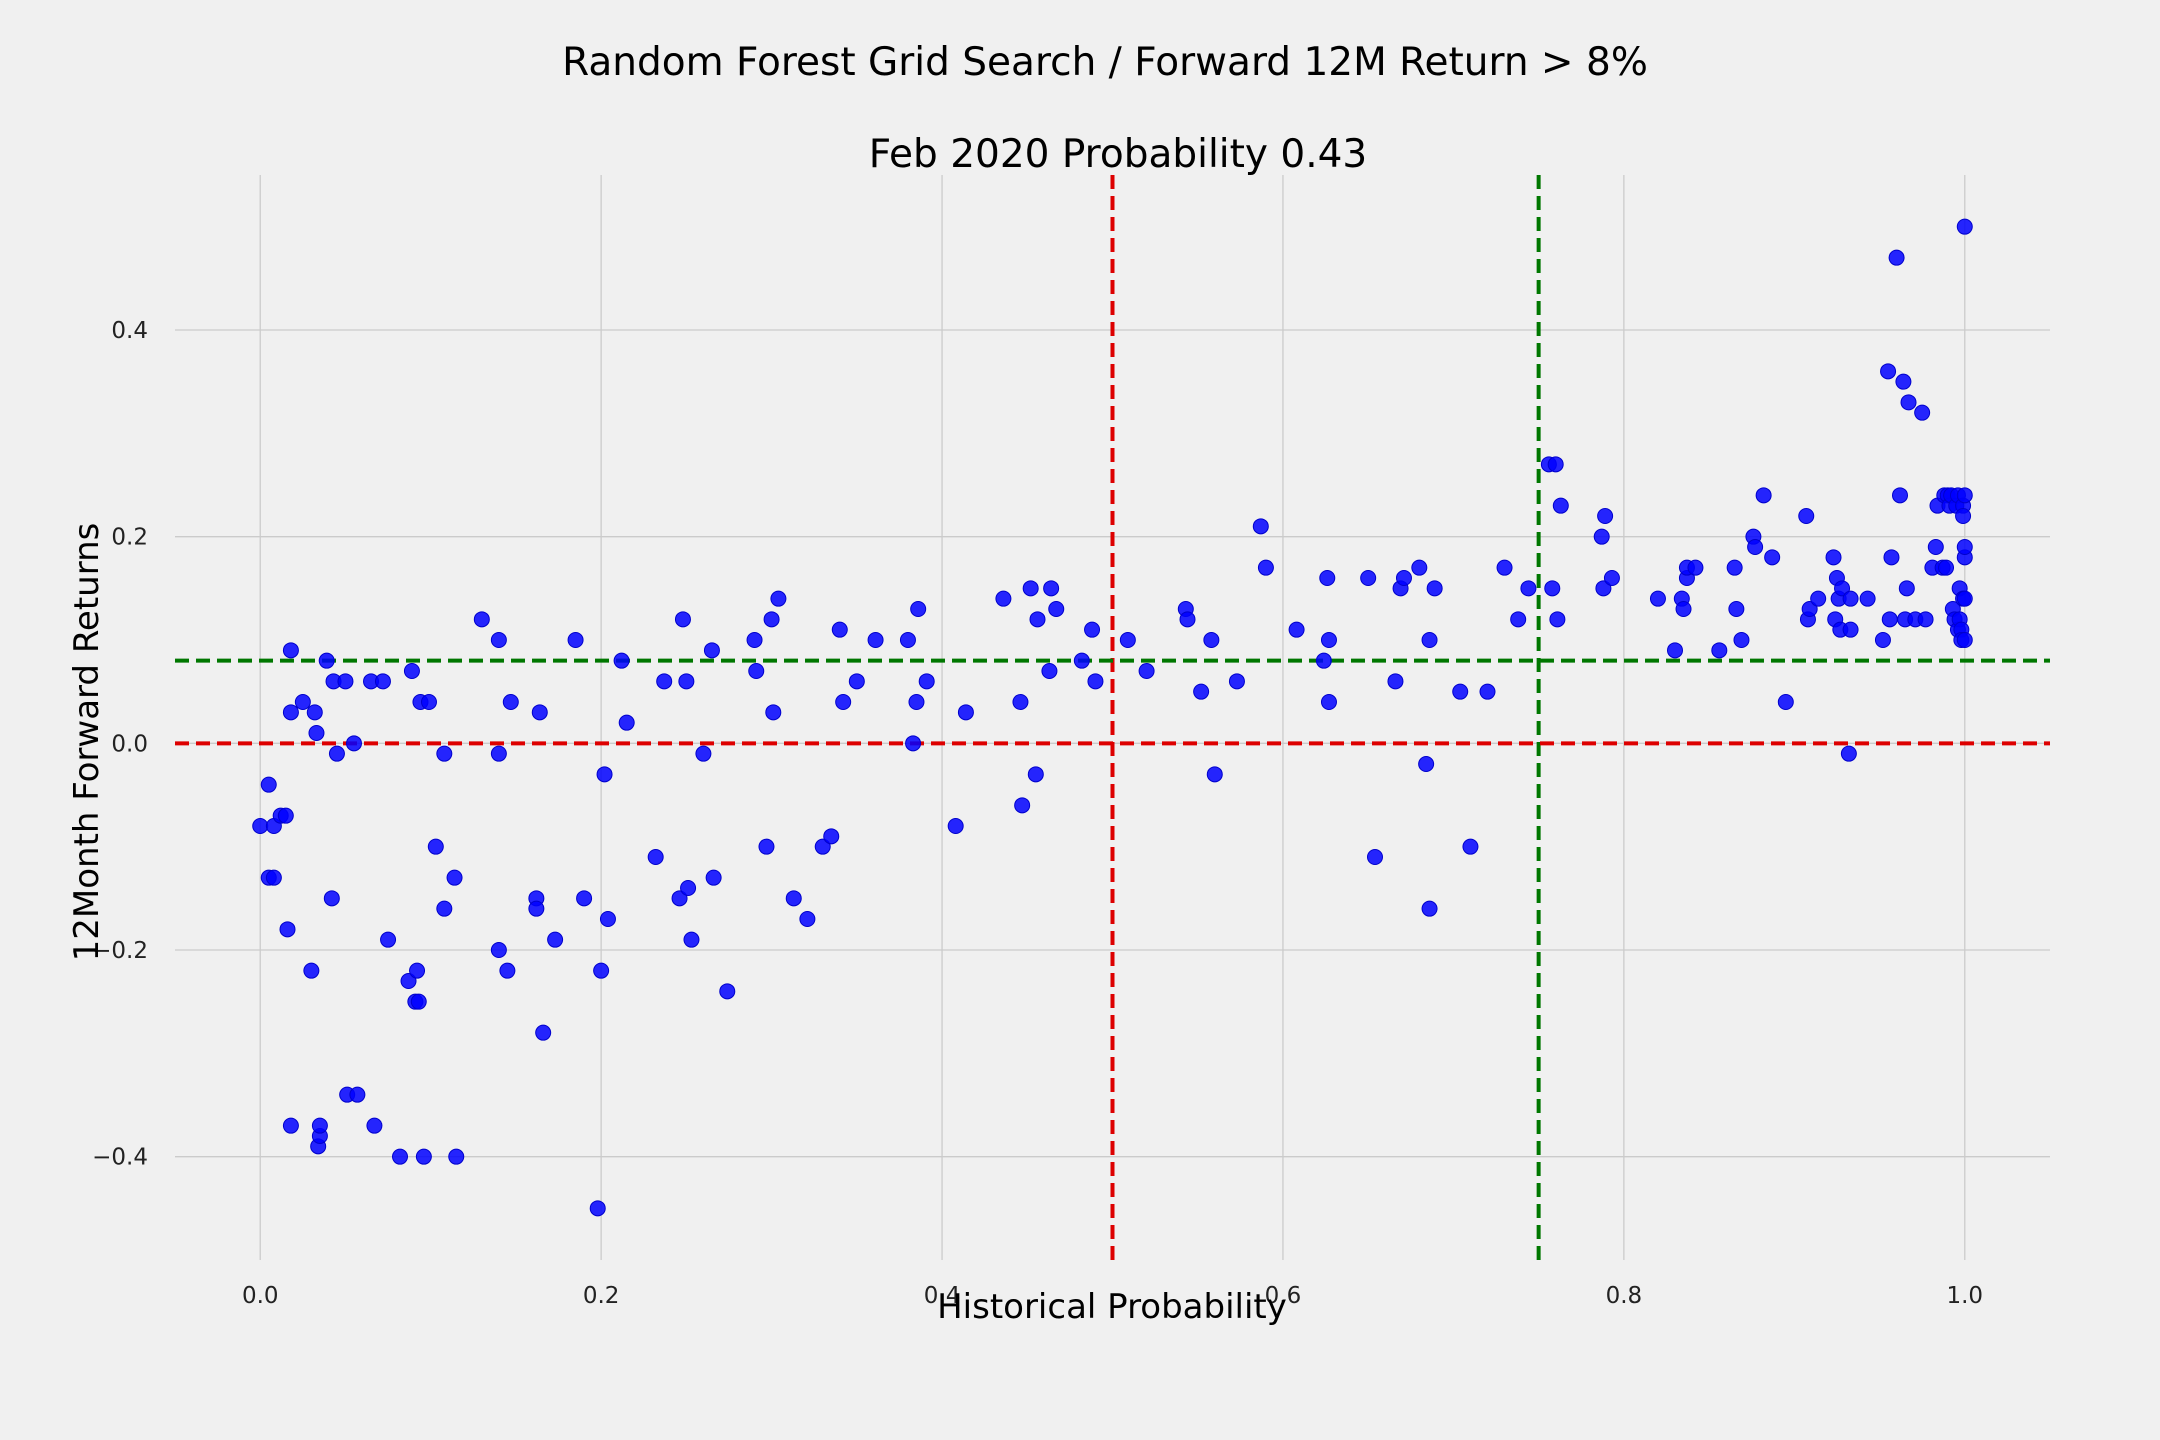 The image size is (2160, 1440). Describe the element at coordinates (942, 1296) in the screenshot. I see `x-tick-label: 0.4` at that location.